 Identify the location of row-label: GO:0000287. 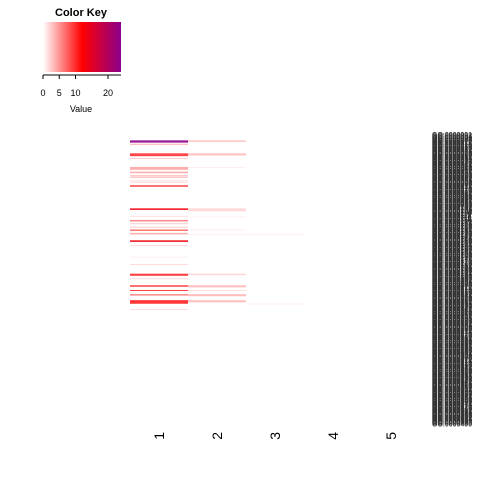
(452, 342).